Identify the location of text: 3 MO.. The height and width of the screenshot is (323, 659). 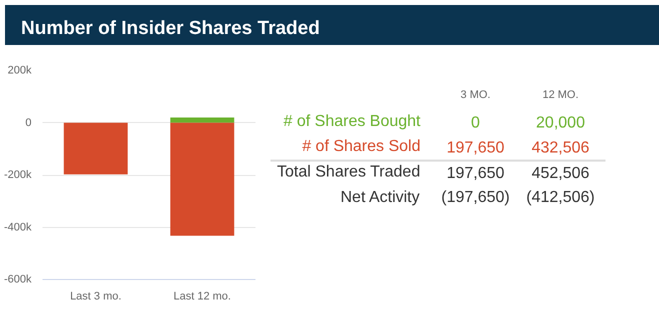
(475, 95).